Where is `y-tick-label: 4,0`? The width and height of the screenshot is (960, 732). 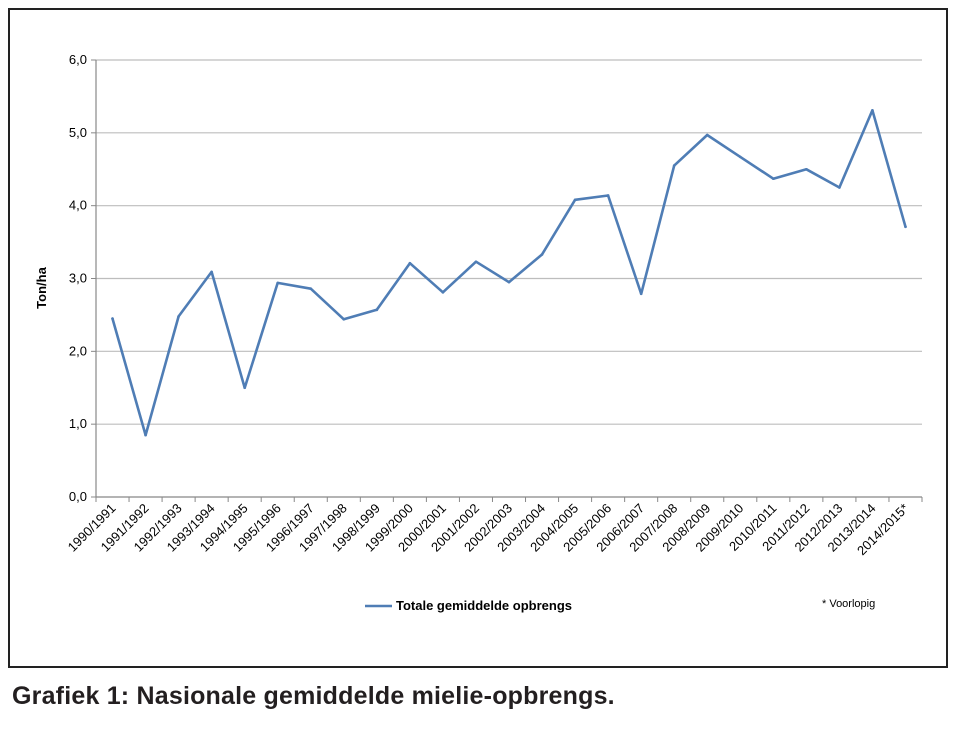
y-tick-label: 4,0 is located at coordinates (78, 205).